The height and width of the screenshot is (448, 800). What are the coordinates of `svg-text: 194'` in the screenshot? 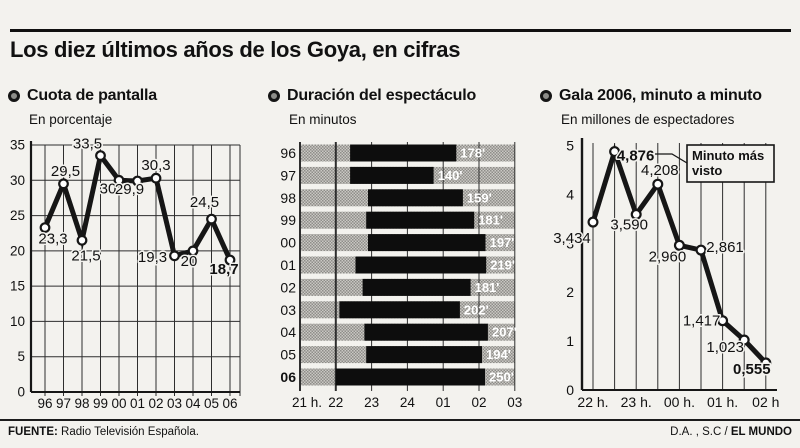 It's located at (498, 354).